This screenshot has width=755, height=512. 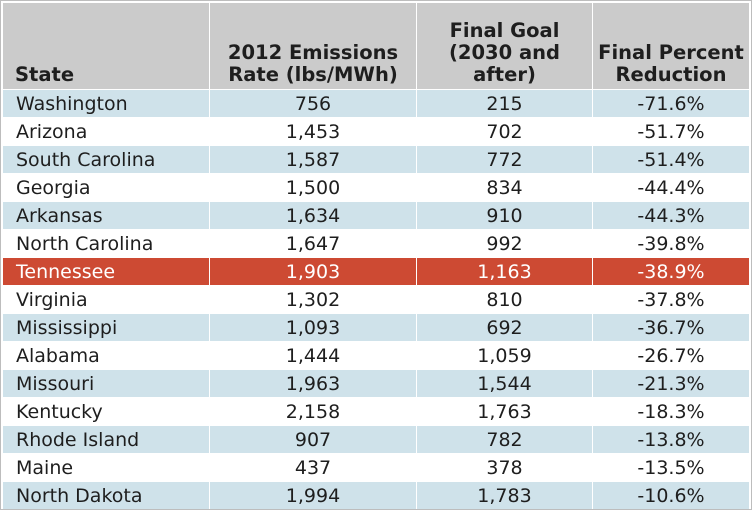 I want to click on state-cell: Rhode Island, so click(x=106, y=439).